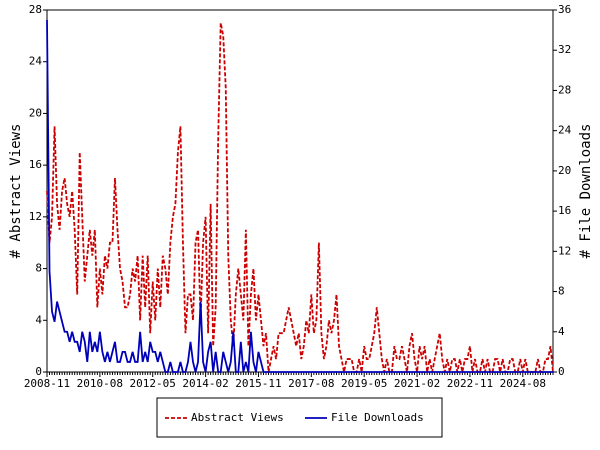 The height and width of the screenshot is (450, 600). Describe the element at coordinates (16, 191) in the screenshot. I see `y-axis-label: # Abstract Views` at that location.